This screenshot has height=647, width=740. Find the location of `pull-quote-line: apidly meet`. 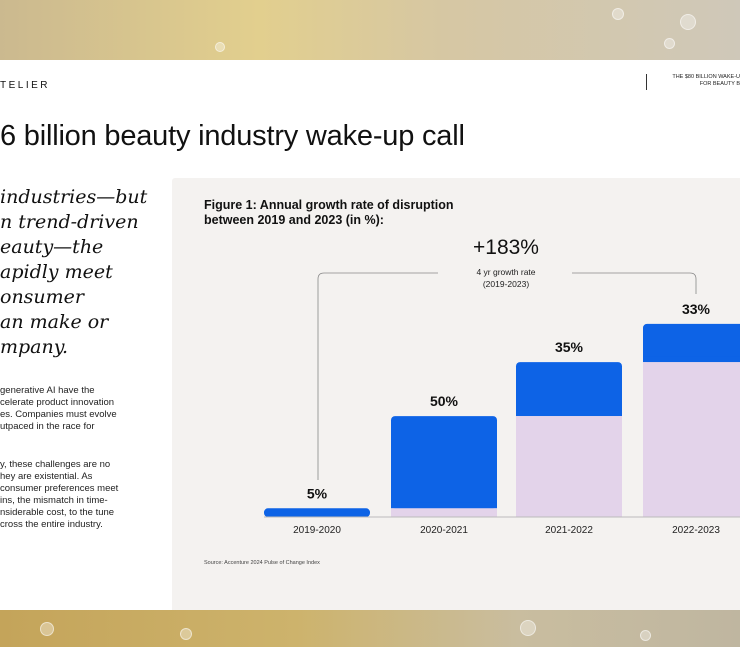

pull-quote-line: apidly meet is located at coordinates (56, 272).